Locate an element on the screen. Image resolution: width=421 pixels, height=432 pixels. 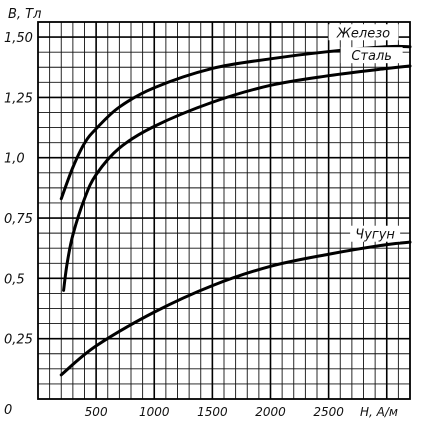
series-label-steel: Сталь is located at coordinates (371, 56).